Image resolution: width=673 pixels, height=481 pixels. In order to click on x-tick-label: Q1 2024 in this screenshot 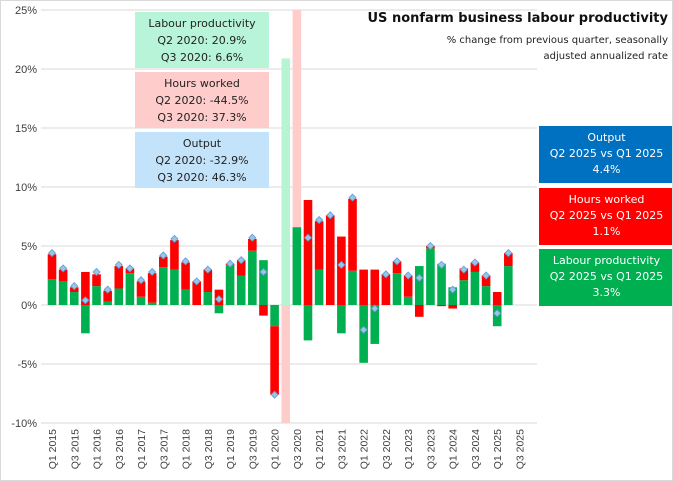, I will do `click(454, 449)`.